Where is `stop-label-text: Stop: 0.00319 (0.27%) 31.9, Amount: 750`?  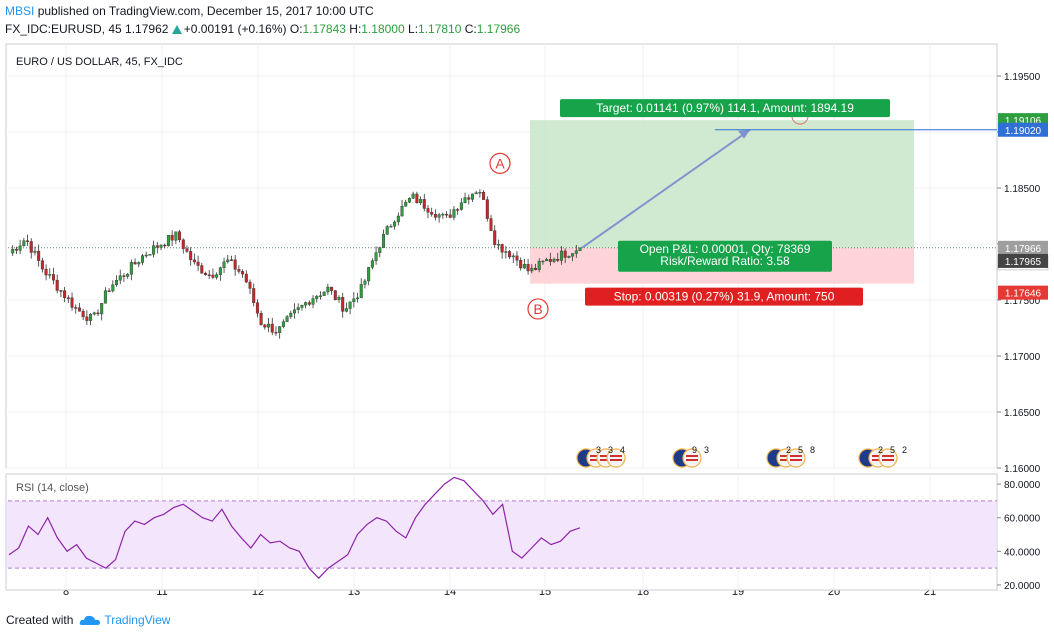
stop-label-text: Stop: 0.00319 (0.27%) 31.9, Amount: 750 is located at coordinates (724, 297).